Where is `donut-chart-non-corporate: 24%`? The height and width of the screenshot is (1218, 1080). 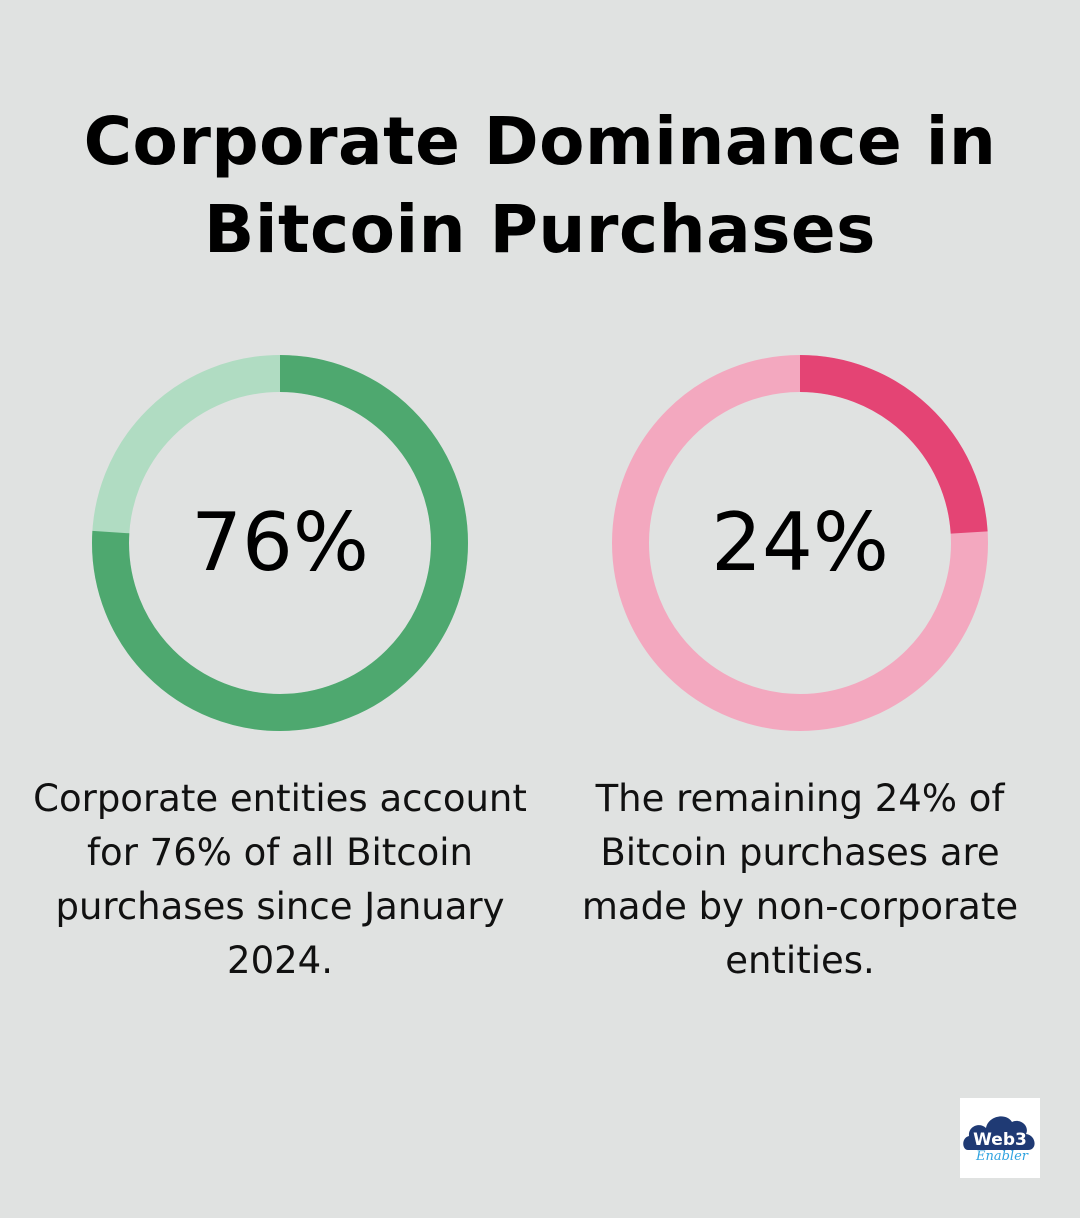
donut-chart-non-corporate: 24% is located at coordinates (800, 543).